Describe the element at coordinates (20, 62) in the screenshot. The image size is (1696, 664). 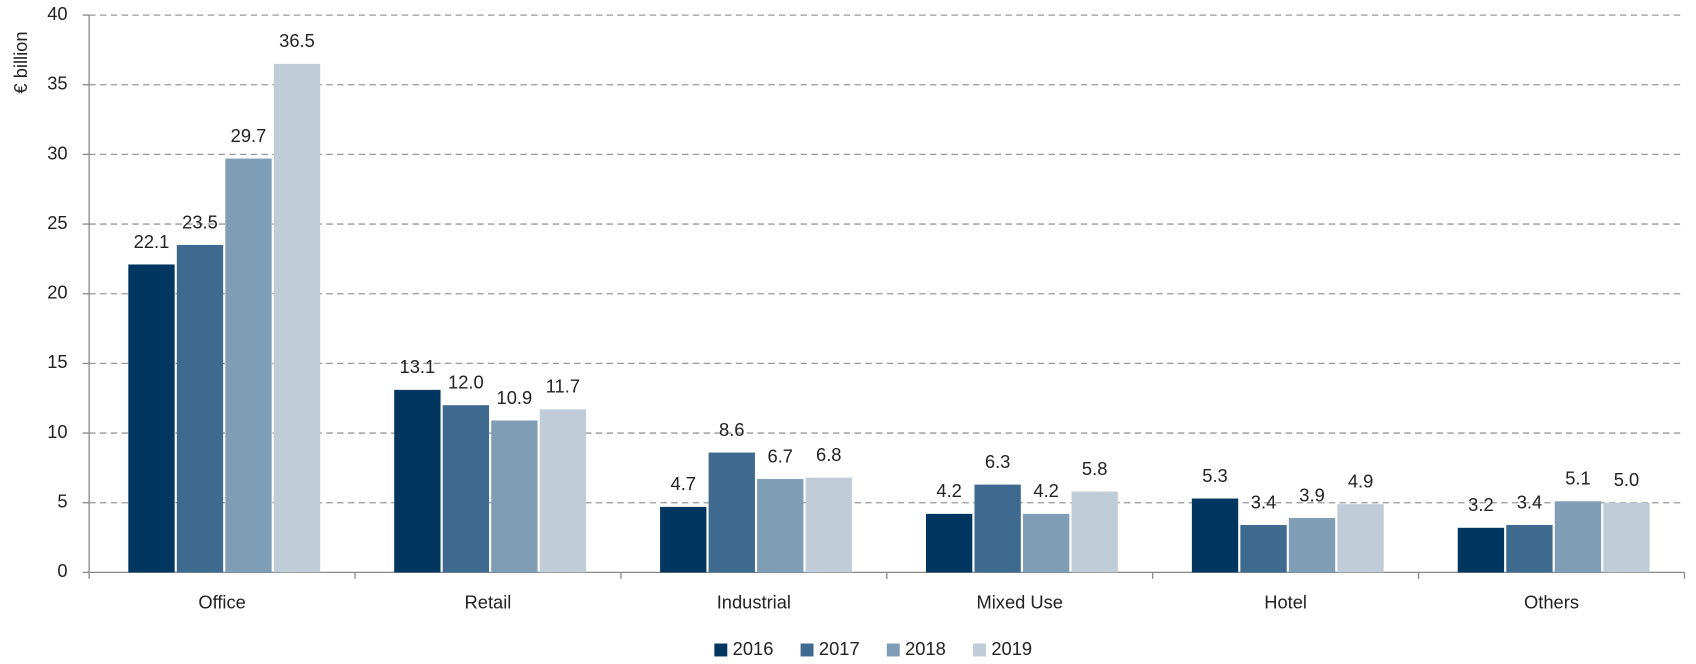
I see `y-axis-label: € billion` at that location.